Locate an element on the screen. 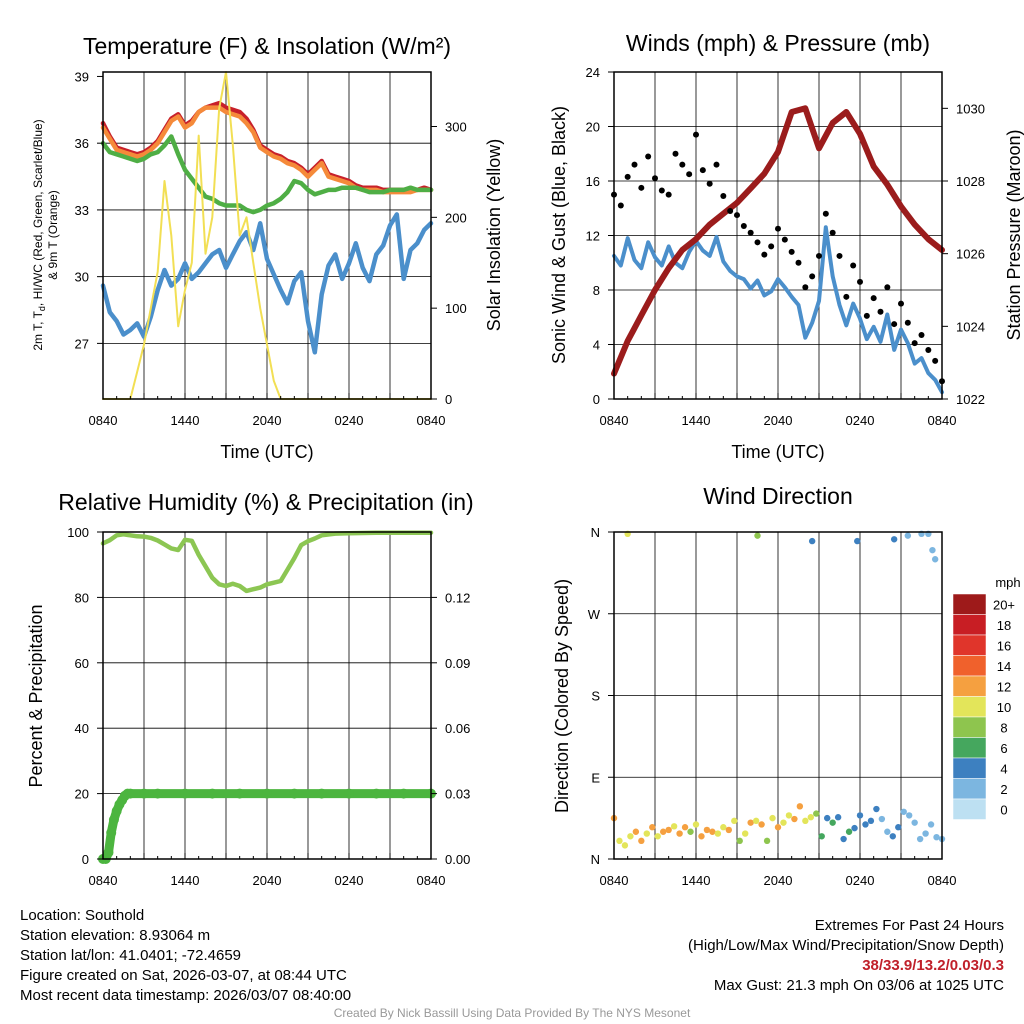  y2-tick-label: 0.09 is located at coordinates (457, 663).